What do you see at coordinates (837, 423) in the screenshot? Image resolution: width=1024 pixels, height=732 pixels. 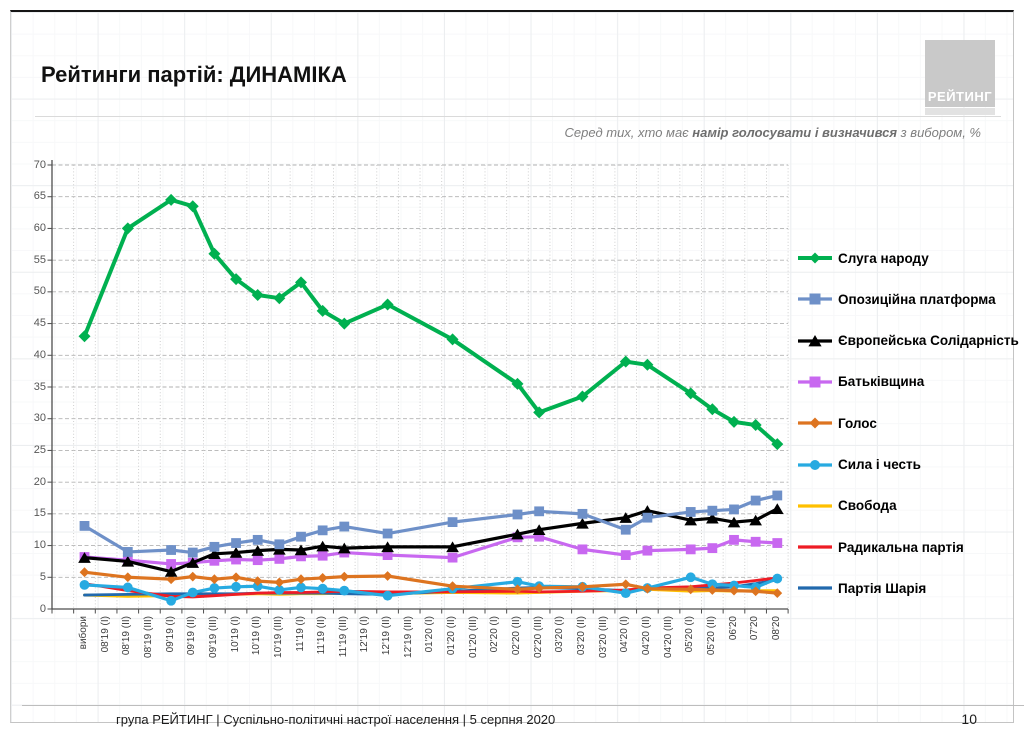 I see `legend-item: Голос` at bounding box center [837, 423].